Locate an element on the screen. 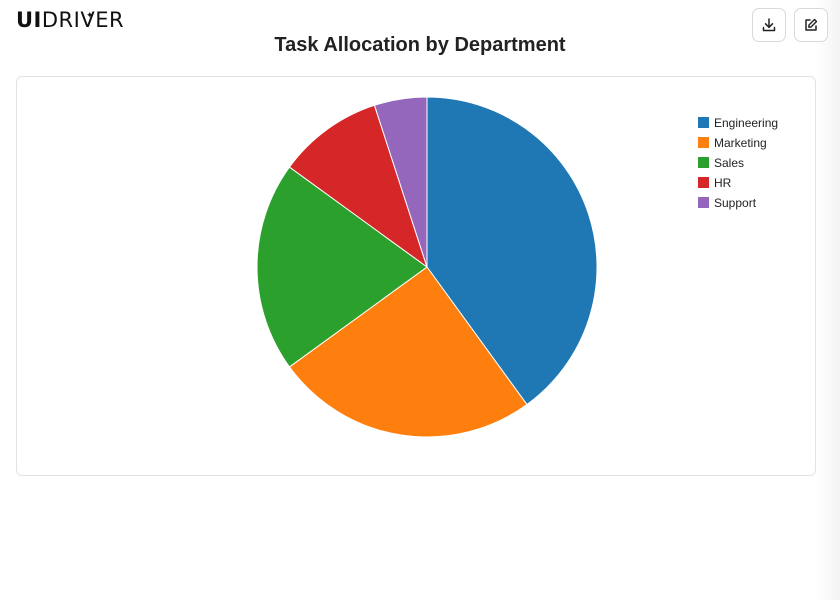  pie-slice-marketing is located at coordinates (408, 352).